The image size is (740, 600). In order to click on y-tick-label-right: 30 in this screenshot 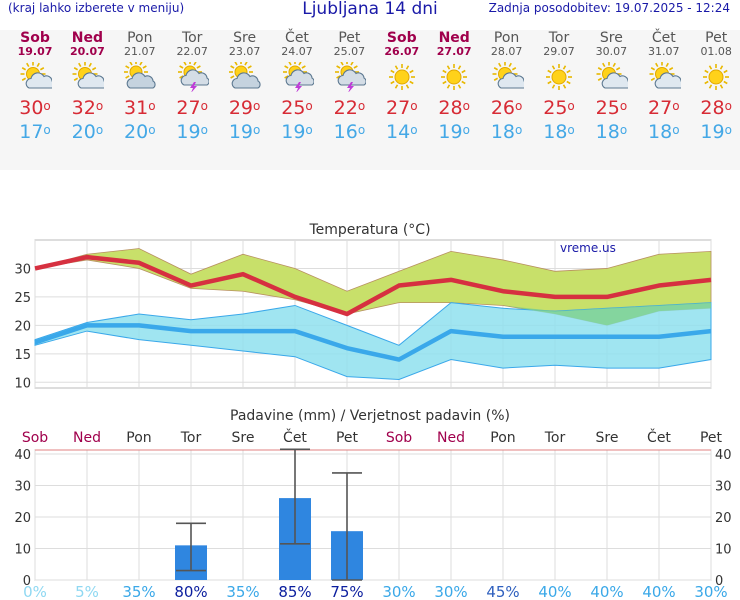, I will do `click(723, 487)`.